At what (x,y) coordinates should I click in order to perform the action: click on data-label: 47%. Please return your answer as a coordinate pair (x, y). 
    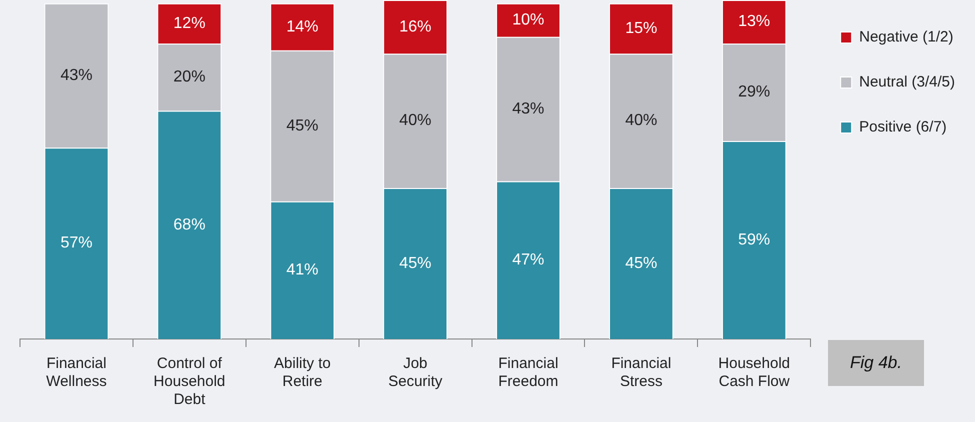
    Looking at the image, I should click on (528, 260).